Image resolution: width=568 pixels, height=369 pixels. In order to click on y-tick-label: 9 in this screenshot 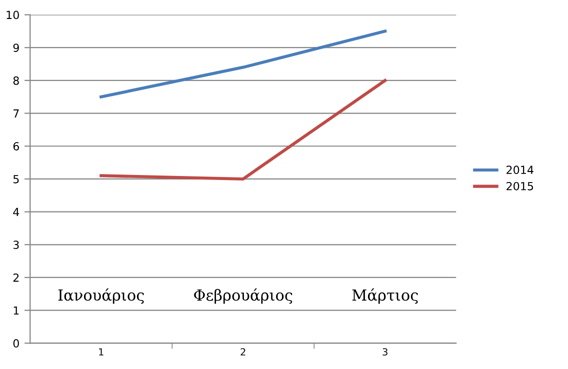, I will do `click(16, 48)`.